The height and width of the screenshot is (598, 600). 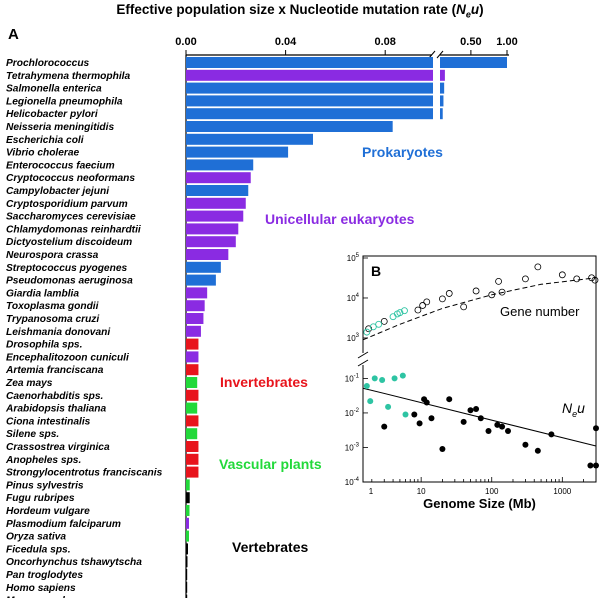 I want to click on category-label: Dictyostelium discoideum, so click(x=69, y=242).